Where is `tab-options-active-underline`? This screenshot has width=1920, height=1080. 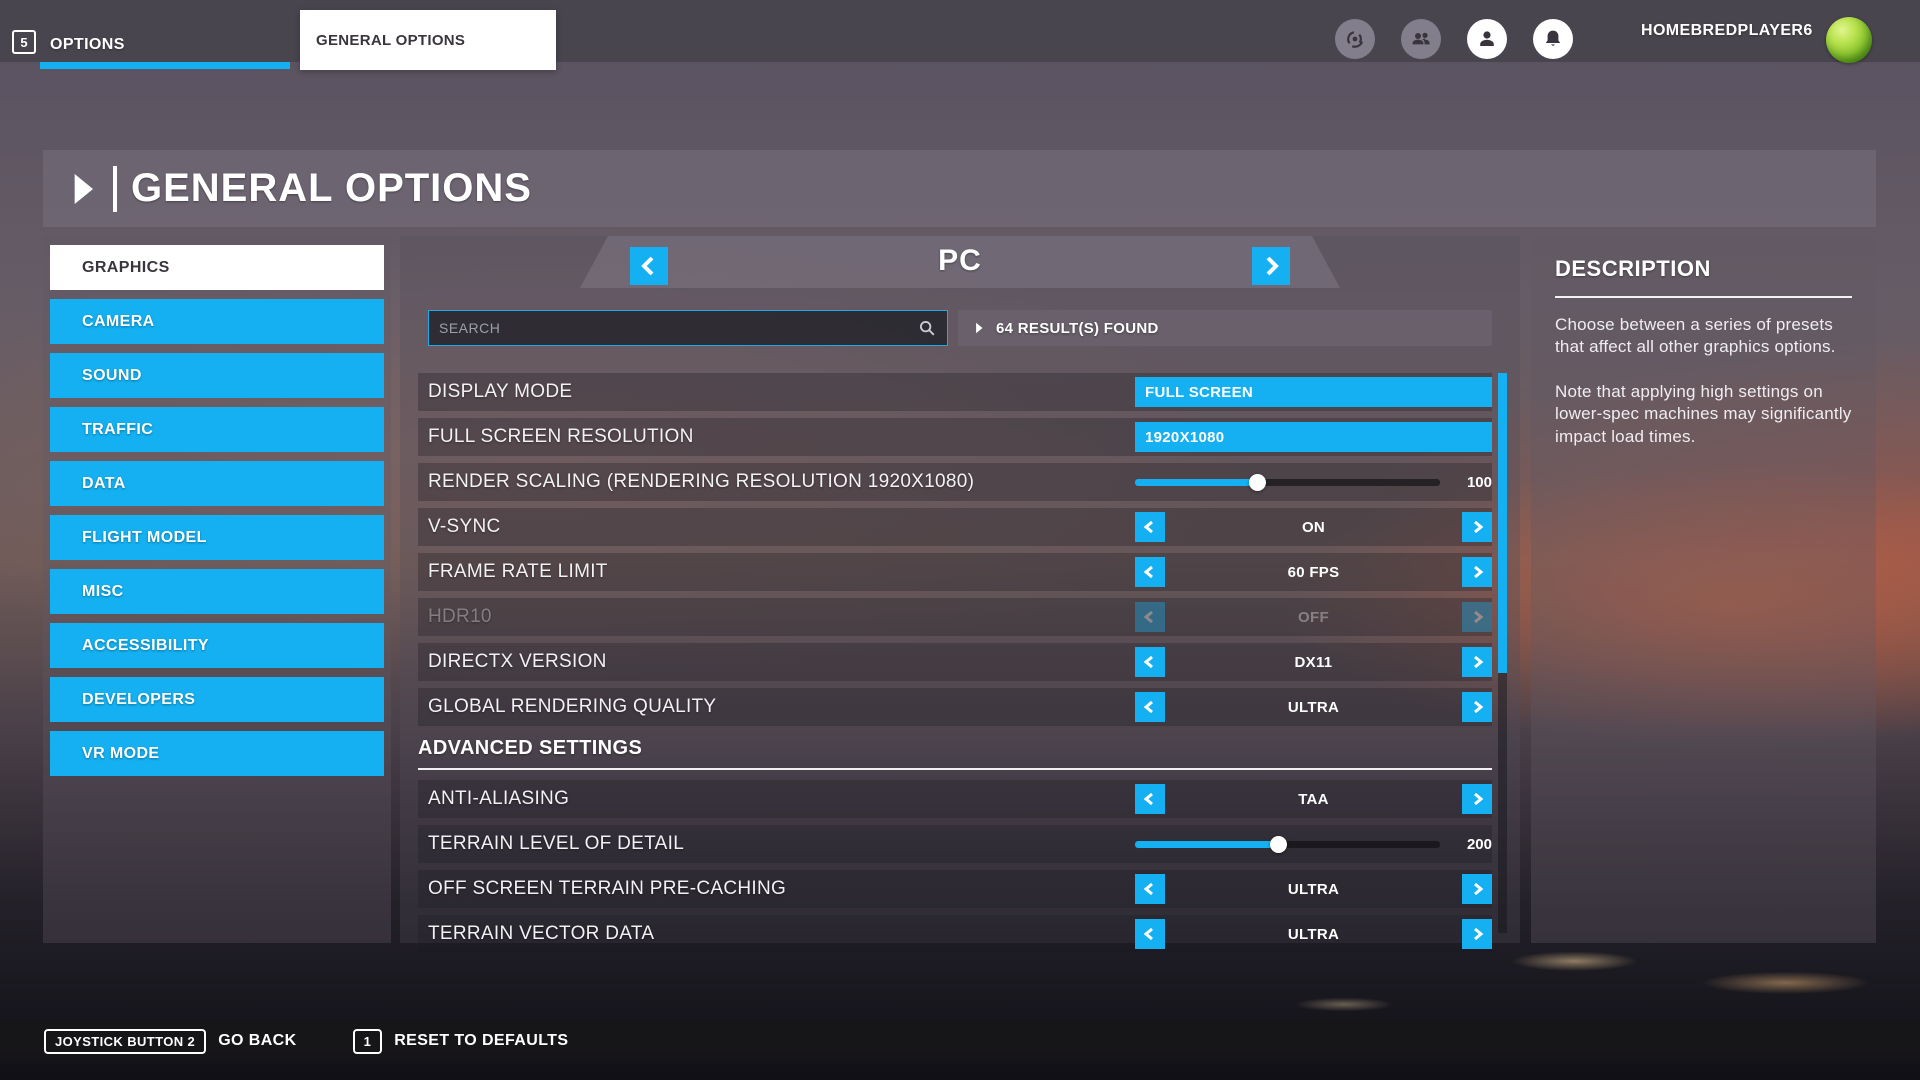 tab-options-active-underline is located at coordinates (165, 65).